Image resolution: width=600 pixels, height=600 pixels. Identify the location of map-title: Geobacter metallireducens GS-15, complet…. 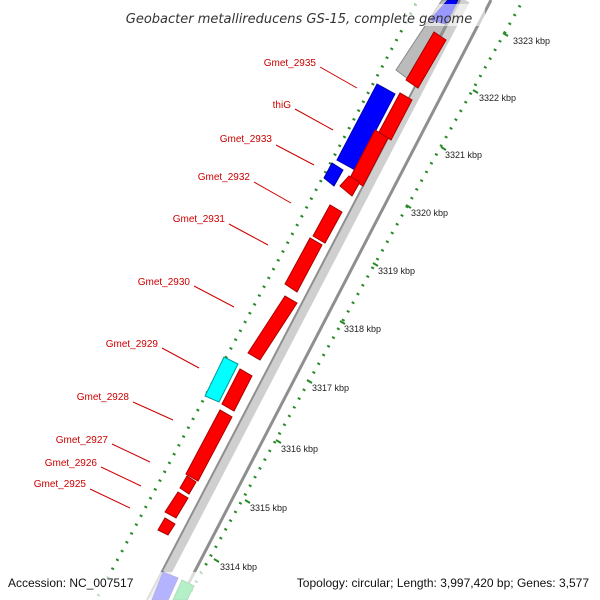
(299, 19).